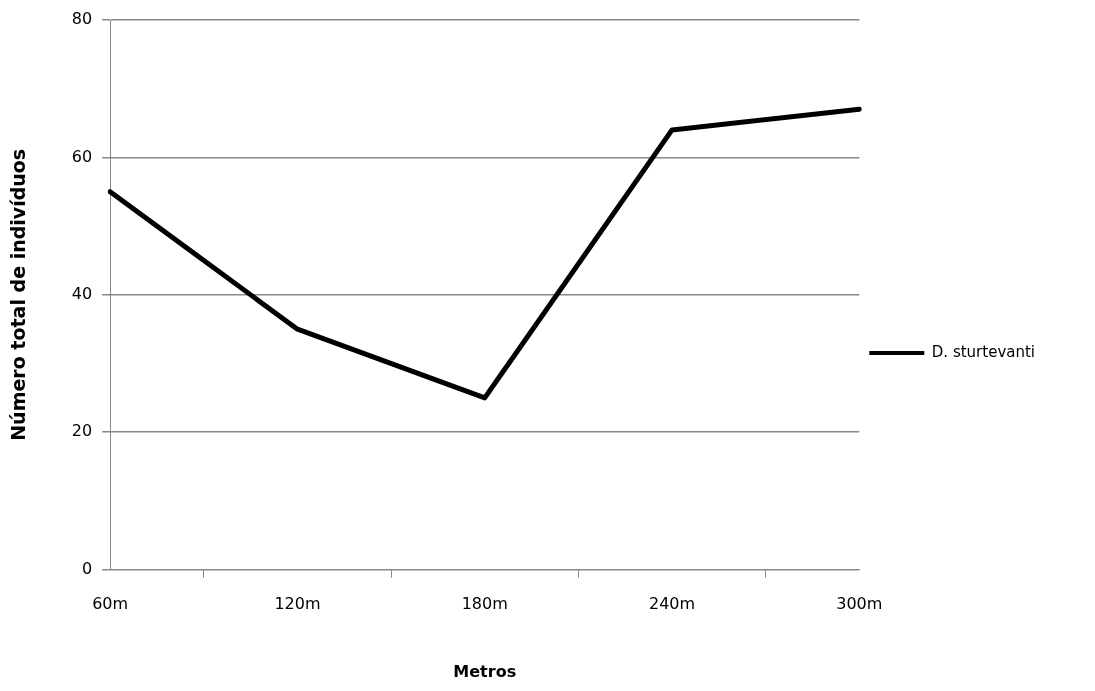 This screenshot has width=1095, height=691. Describe the element at coordinates (87, 568) in the screenshot. I see `y-tick-label: 0` at that location.